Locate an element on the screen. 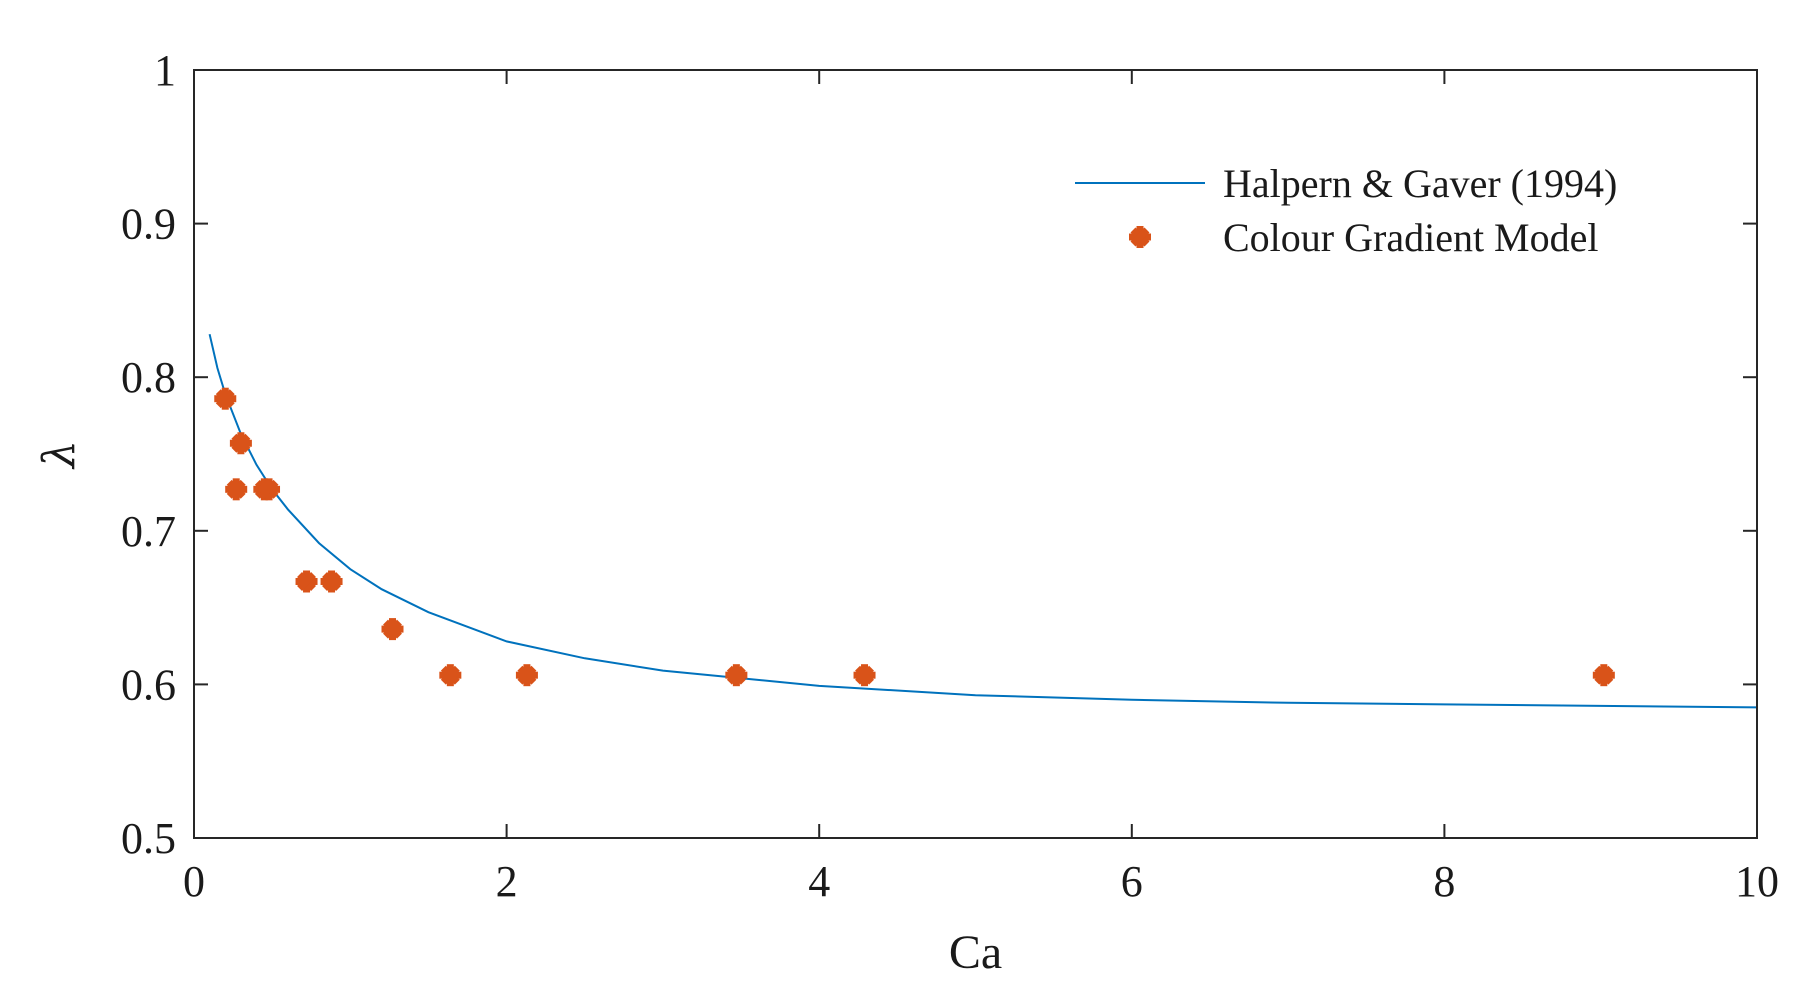 This screenshot has height=987, width=1820. y-tick-label: 1 is located at coordinates (165, 70).